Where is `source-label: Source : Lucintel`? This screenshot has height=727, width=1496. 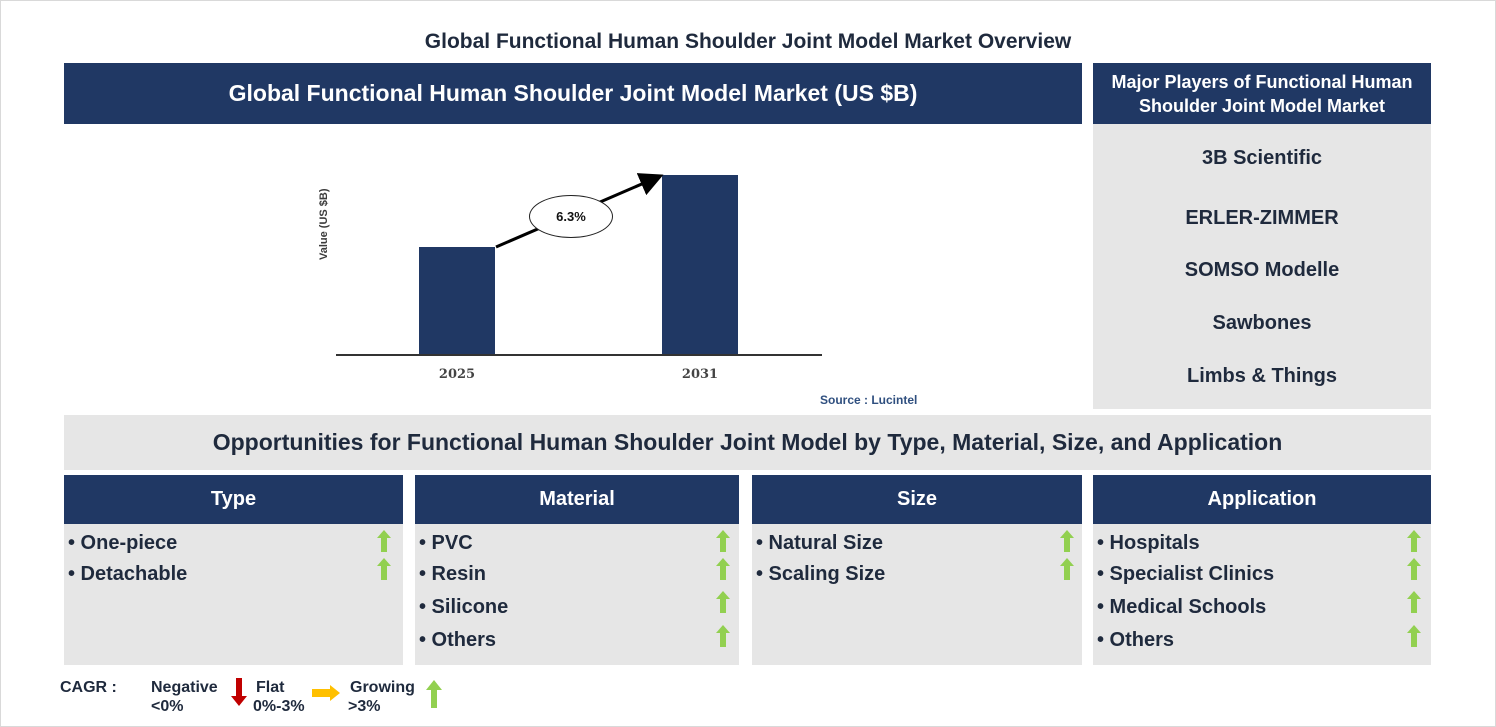 source-label: Source : Lucintel is located at coordinates (869, 400).